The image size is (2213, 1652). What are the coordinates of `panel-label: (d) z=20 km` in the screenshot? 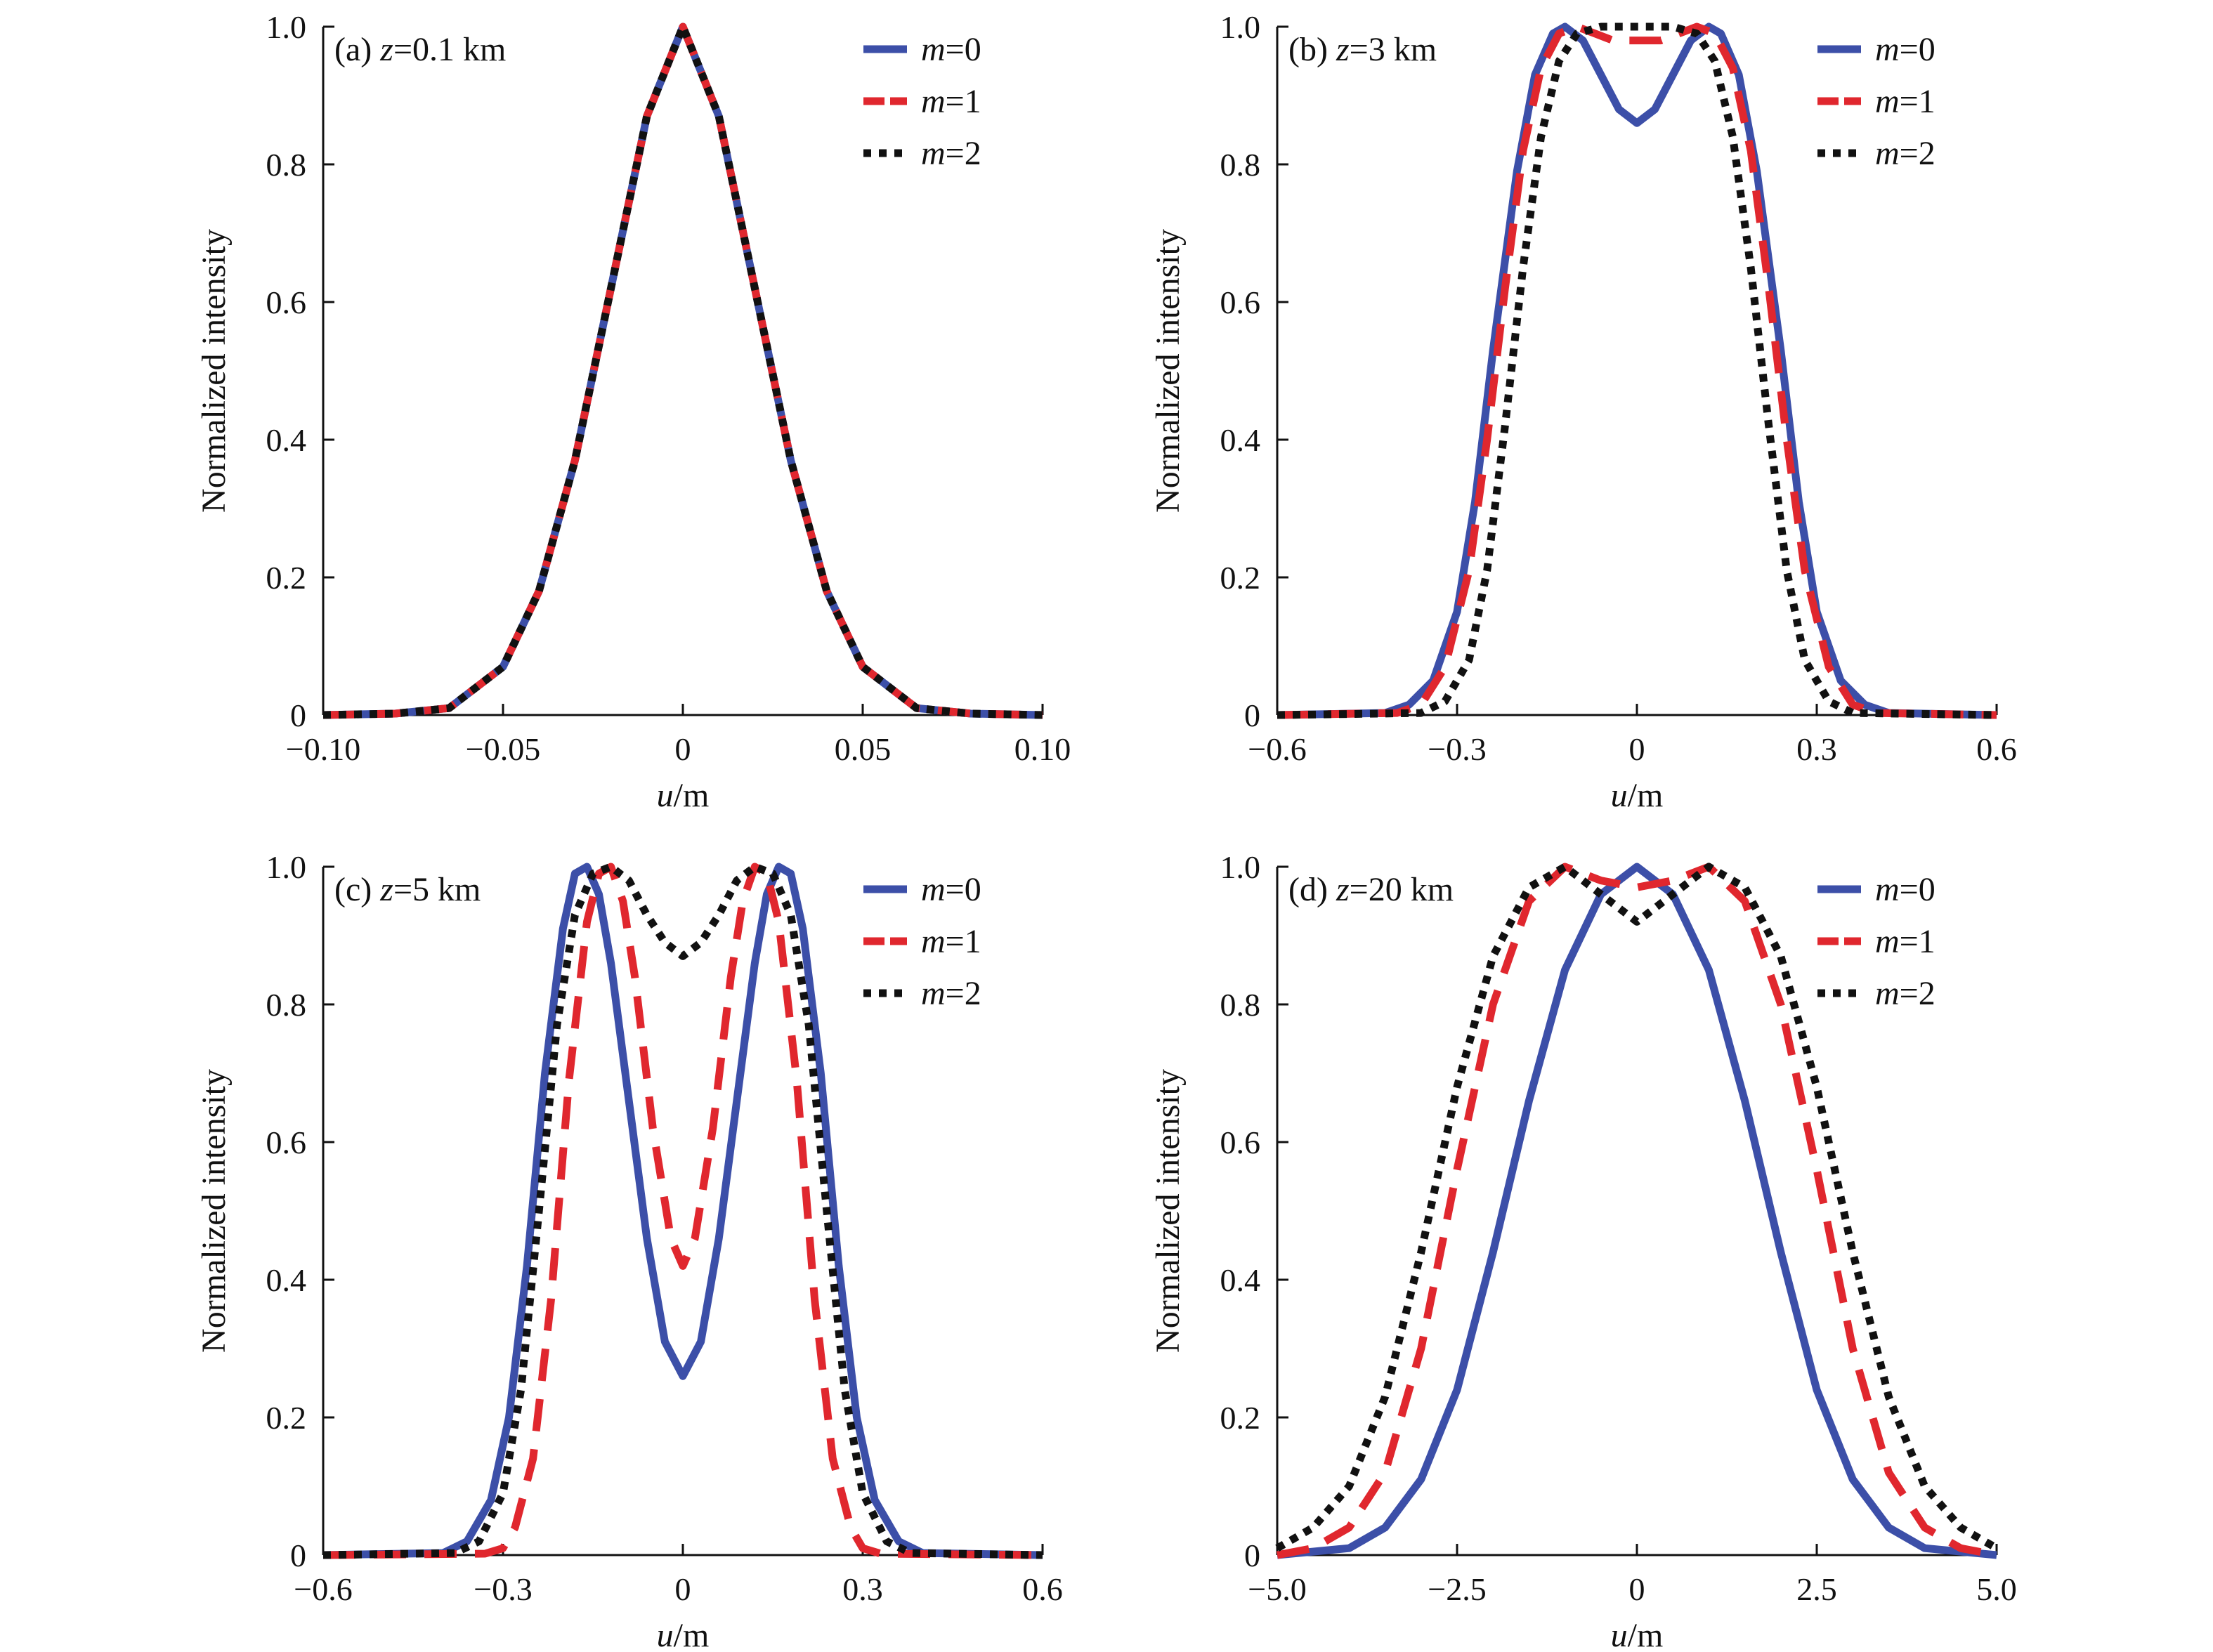 It's located at (1371, 889).